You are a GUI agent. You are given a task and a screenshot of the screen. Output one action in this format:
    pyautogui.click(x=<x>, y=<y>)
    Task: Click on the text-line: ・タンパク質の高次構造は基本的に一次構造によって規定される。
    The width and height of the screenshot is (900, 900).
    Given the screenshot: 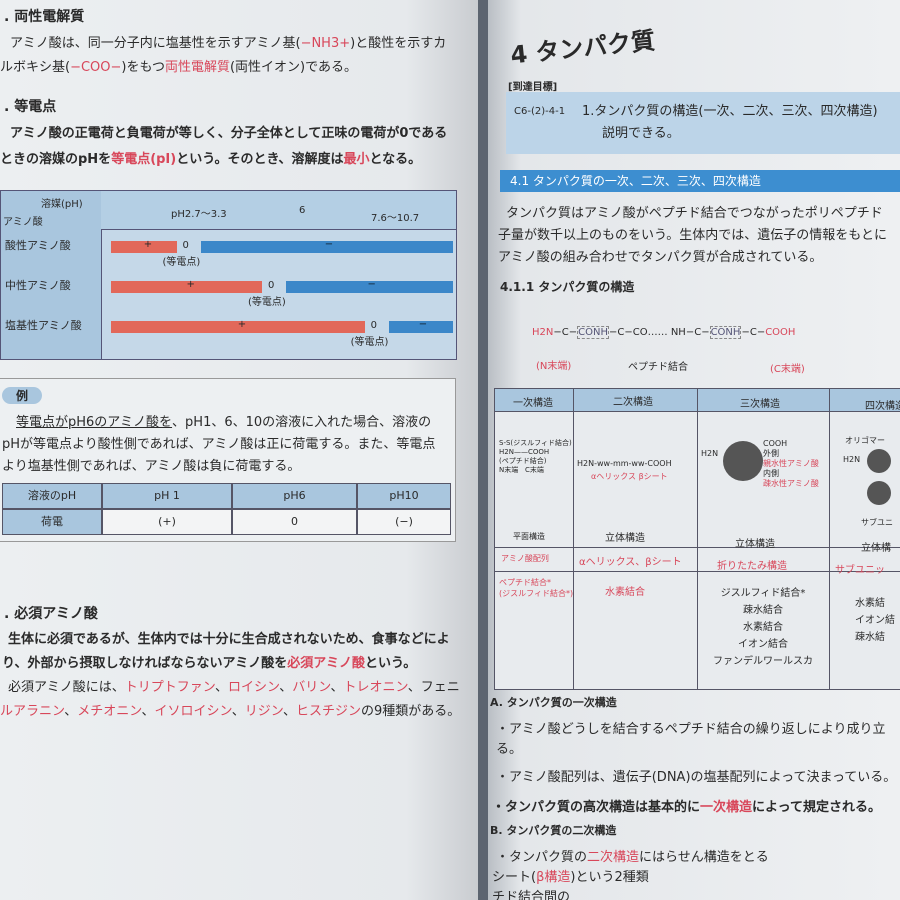 What is the action you would take?
    pyautogui.click(x=686, y=807)
    